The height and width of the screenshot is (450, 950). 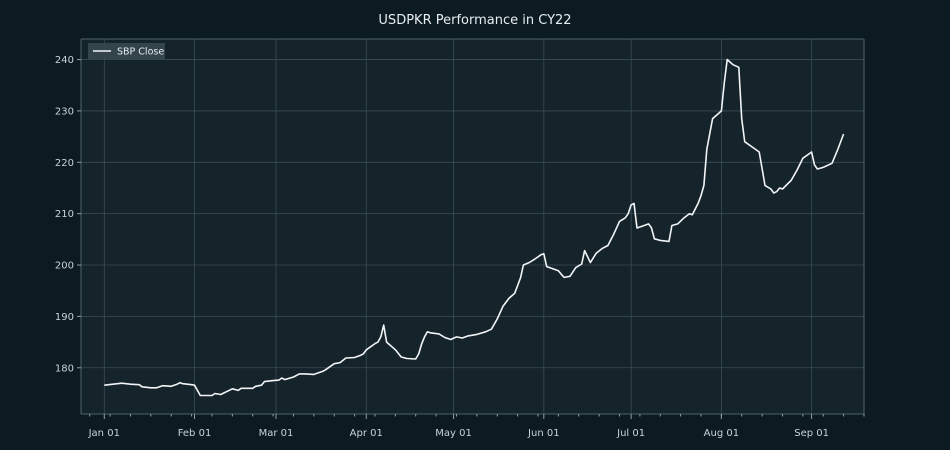 I want to click on y-axis-ticks: 180 190 200 210 220 230 240, so click(x=68, y=214).